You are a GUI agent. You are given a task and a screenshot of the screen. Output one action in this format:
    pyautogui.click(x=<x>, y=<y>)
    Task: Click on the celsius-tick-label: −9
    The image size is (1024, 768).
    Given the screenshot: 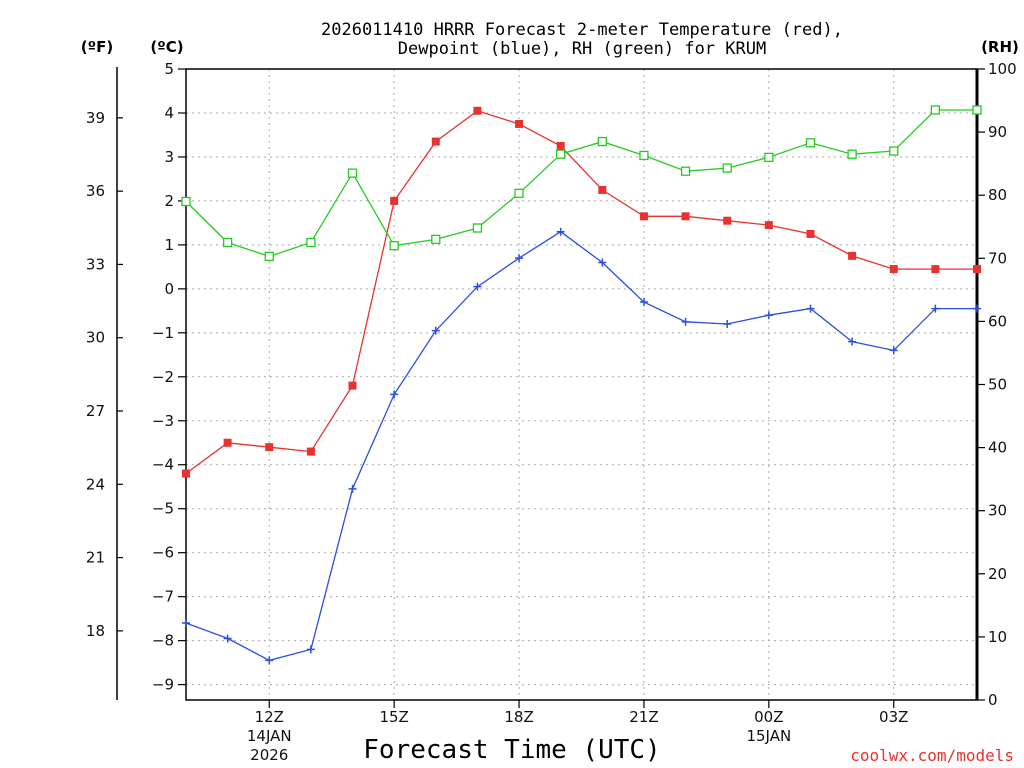 What is the action you would take?
    pyautogui.click(x=163, y=685)
    